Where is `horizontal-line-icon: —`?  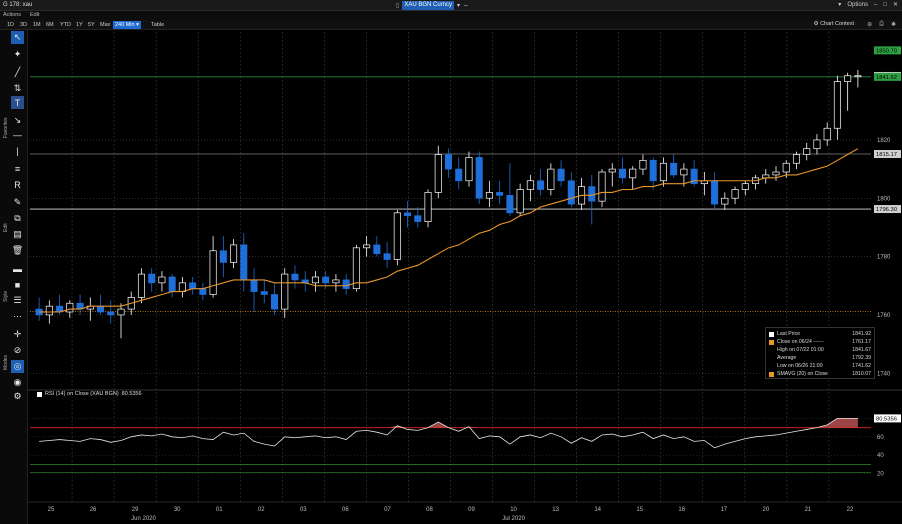 horizontal-line-icon: — is located at coordinates (17, 134).